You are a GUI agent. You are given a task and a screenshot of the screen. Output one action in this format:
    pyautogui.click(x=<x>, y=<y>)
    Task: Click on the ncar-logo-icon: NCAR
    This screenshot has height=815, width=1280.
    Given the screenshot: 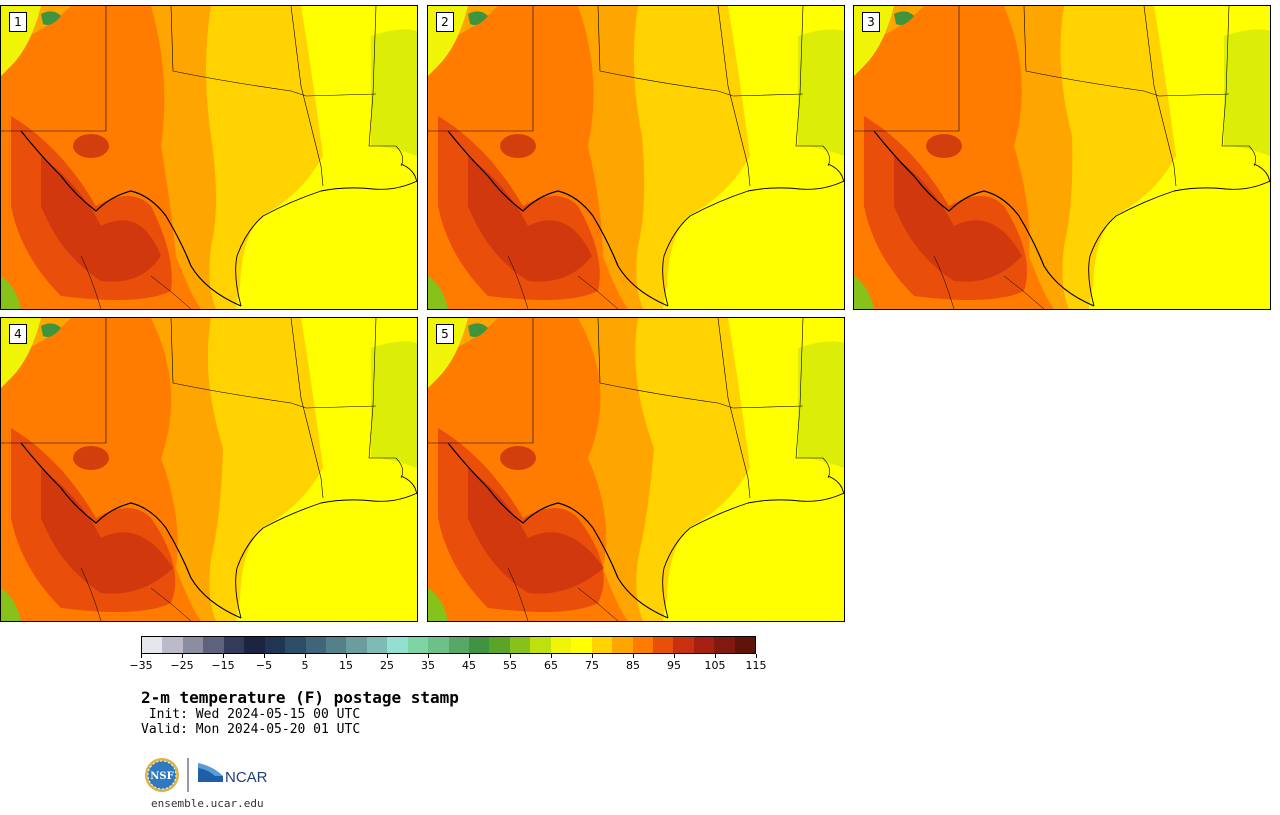 What is the action you would take?
    pyautogui.click(x=233, y=774)
    